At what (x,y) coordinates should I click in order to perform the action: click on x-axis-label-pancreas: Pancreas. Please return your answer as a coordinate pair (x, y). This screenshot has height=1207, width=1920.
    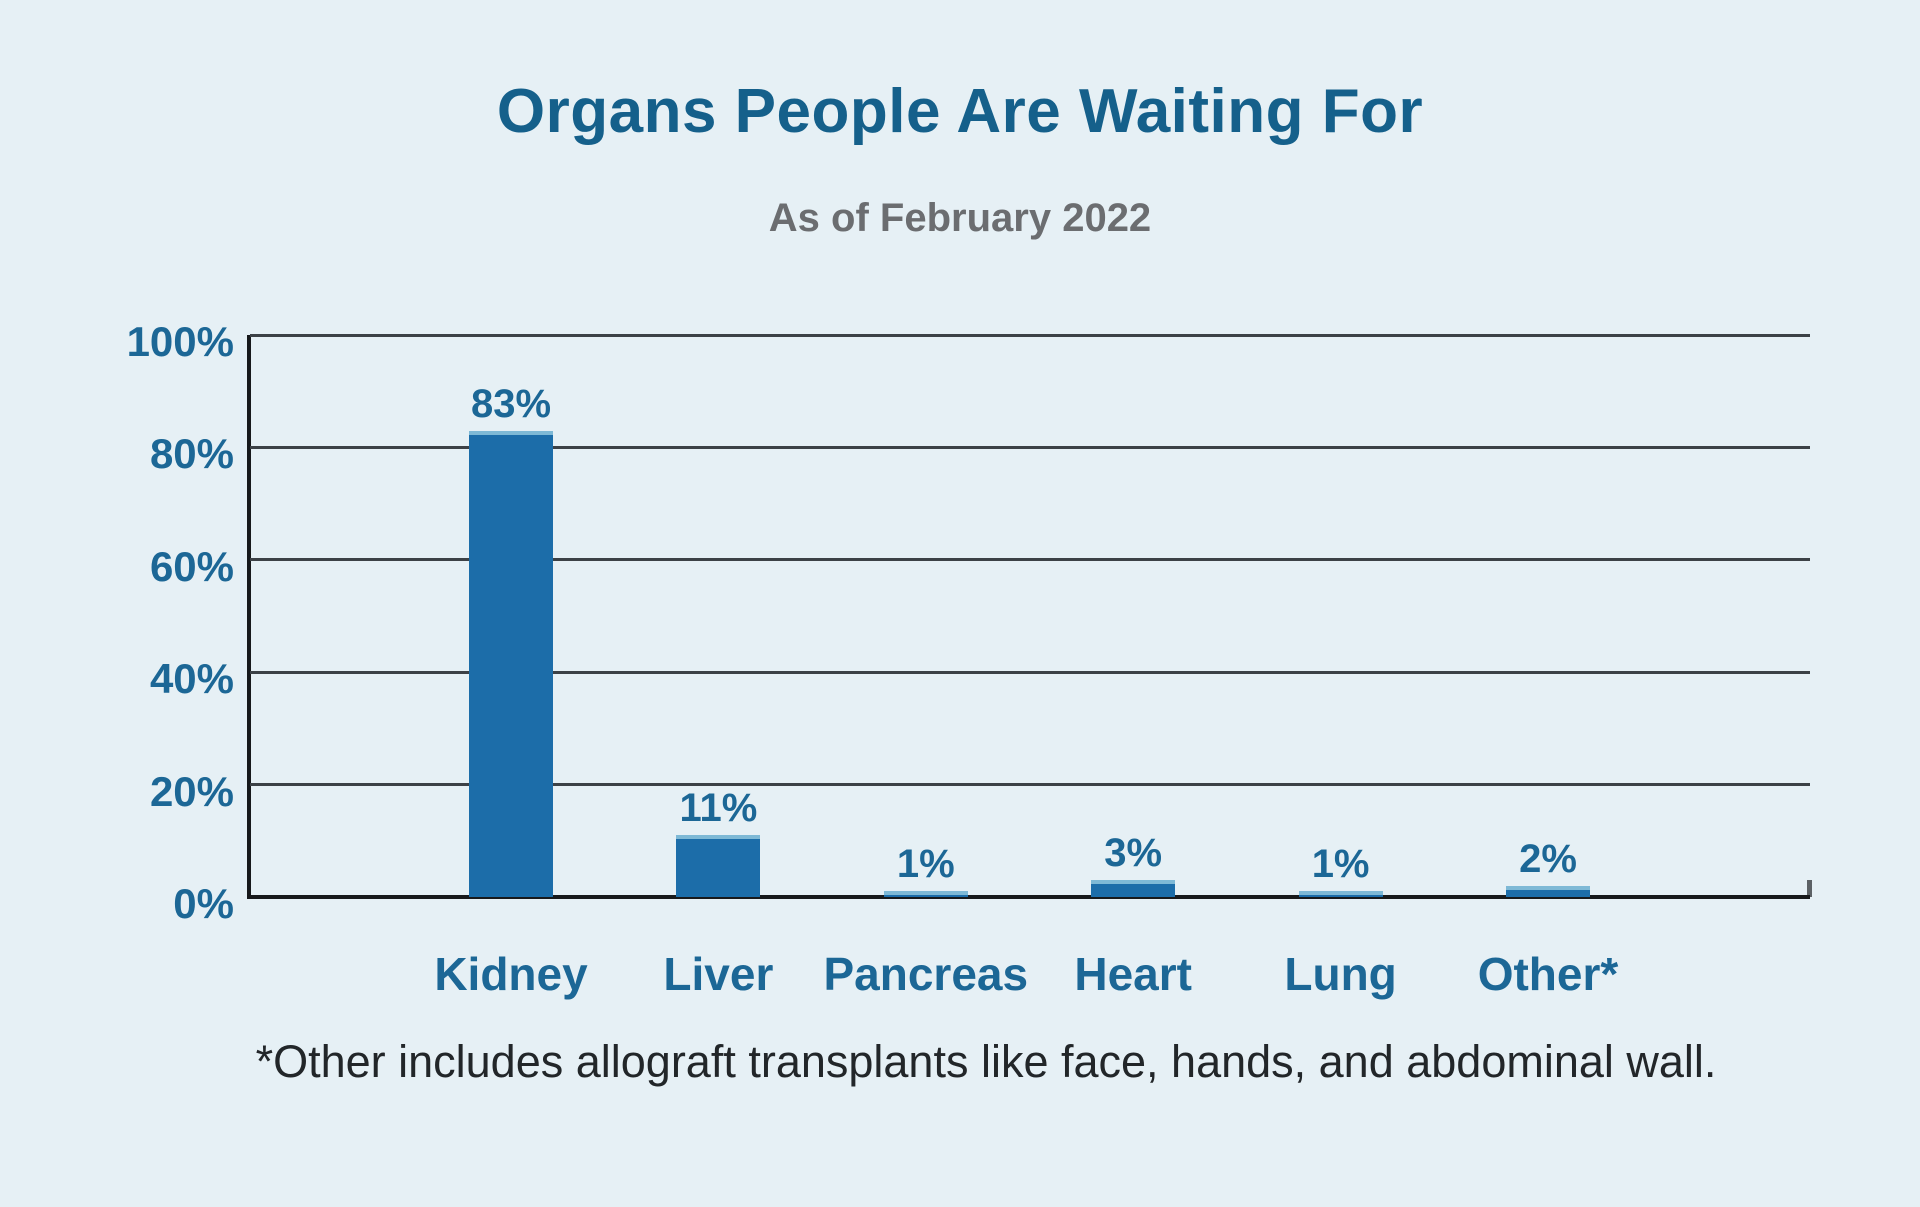
    Looking at the image, I should click on (926, 974).